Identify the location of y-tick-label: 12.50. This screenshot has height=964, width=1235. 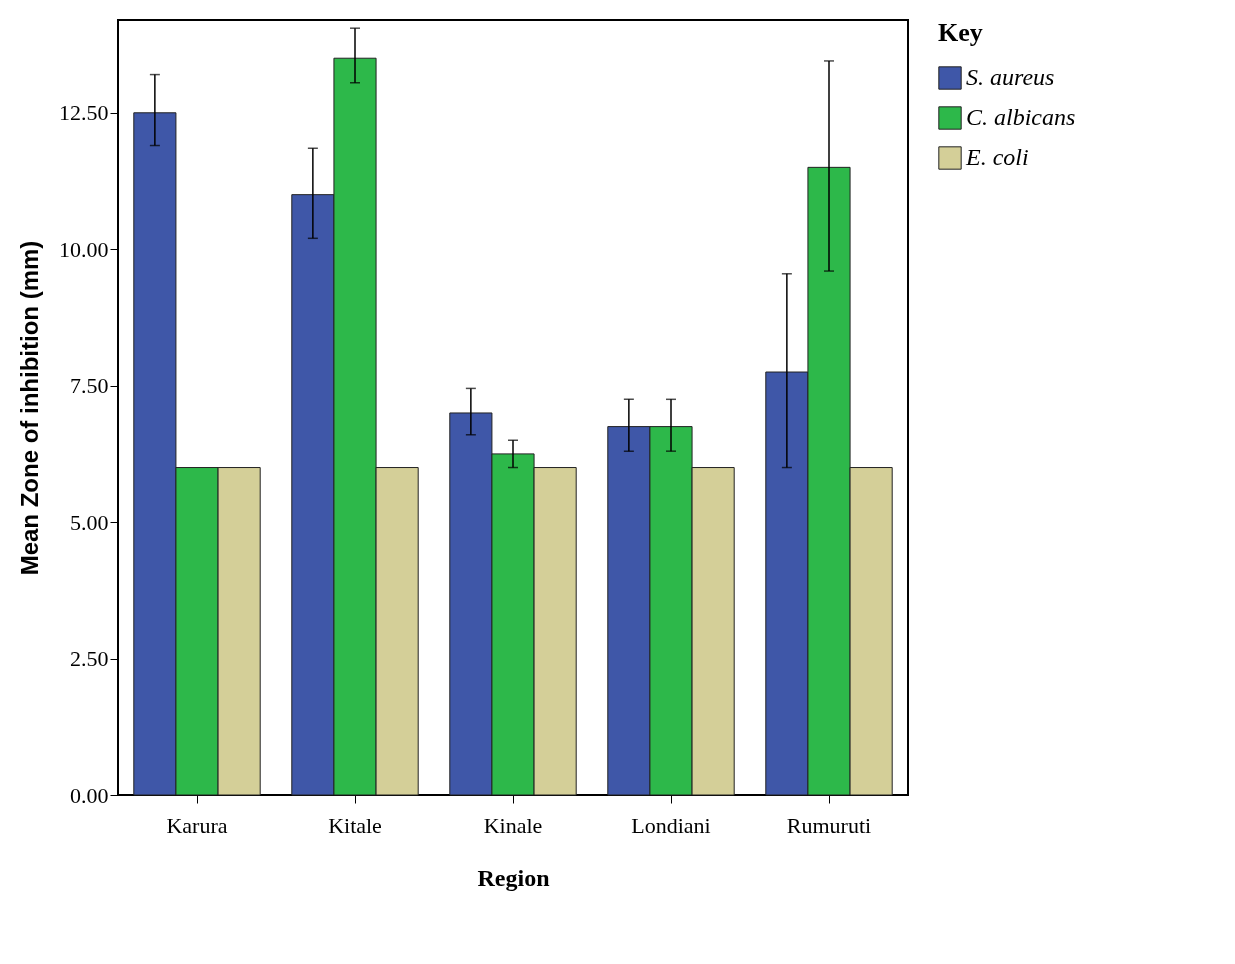
(84, 113).